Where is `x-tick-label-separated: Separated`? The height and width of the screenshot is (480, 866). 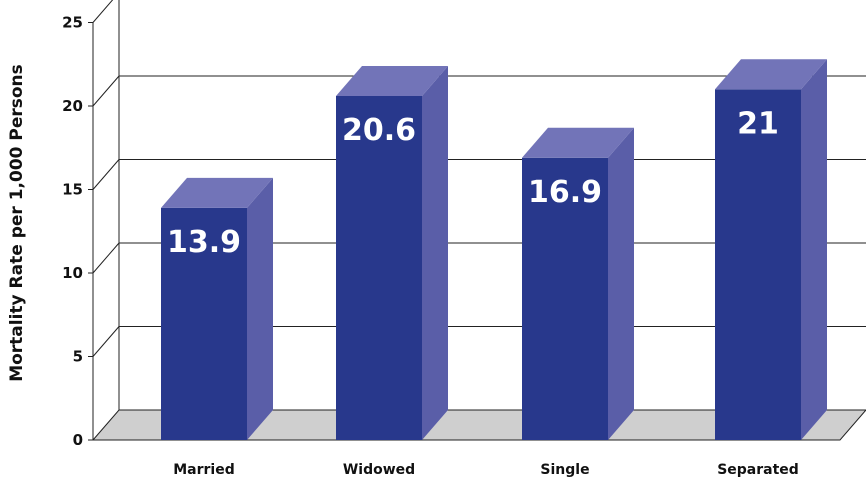 x-tick-label-separated: Separated is located at coordinates (758, 470).